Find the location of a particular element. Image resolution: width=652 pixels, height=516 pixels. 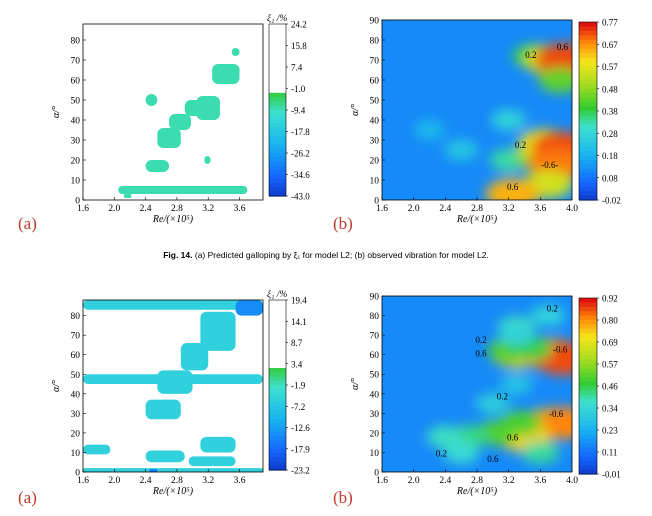

colorbar-tick-label: -43.0 is located at coordinates (300, 197).